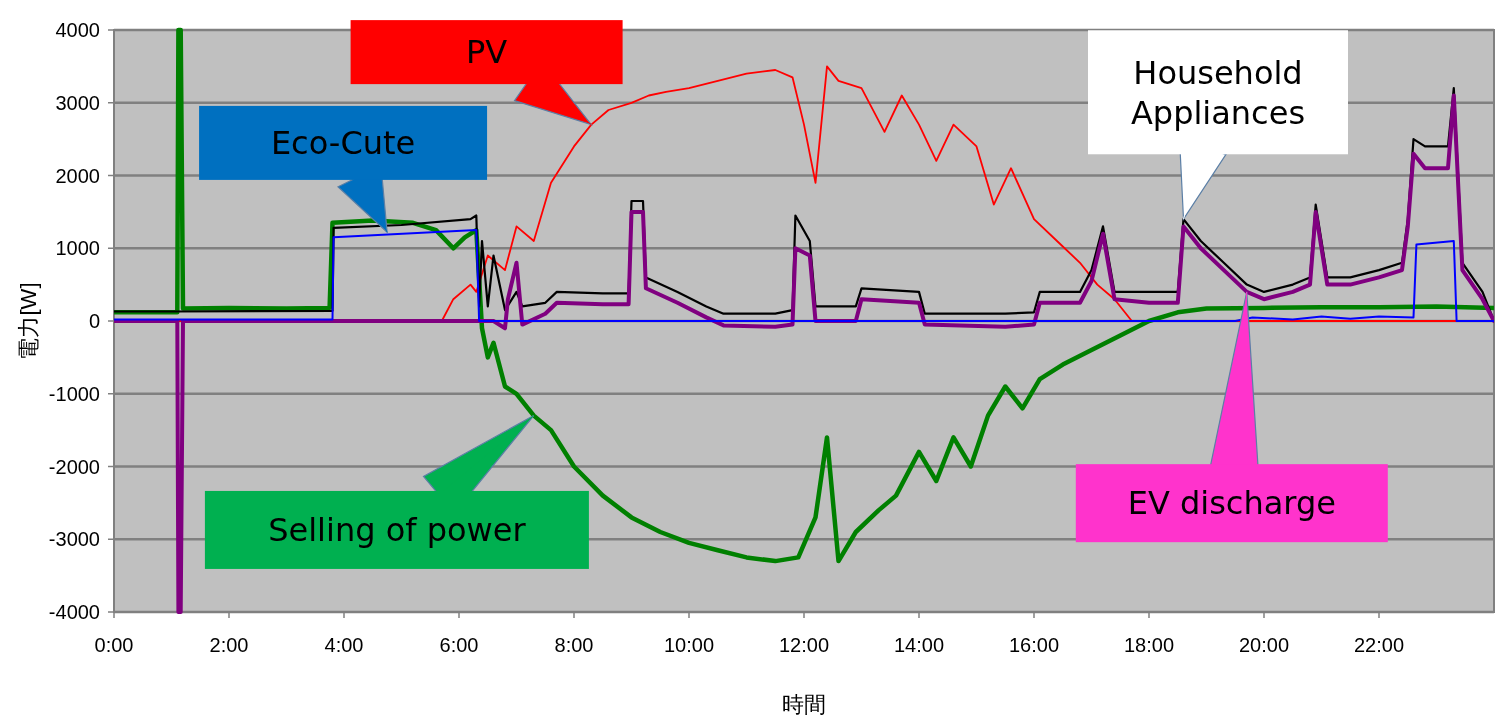 This screenshot has height=724, width=1503. What do you see at coordinates (74, 612) in the screenshot?
I see `y-tick-label: -4000` at bounding box center [74, 612].